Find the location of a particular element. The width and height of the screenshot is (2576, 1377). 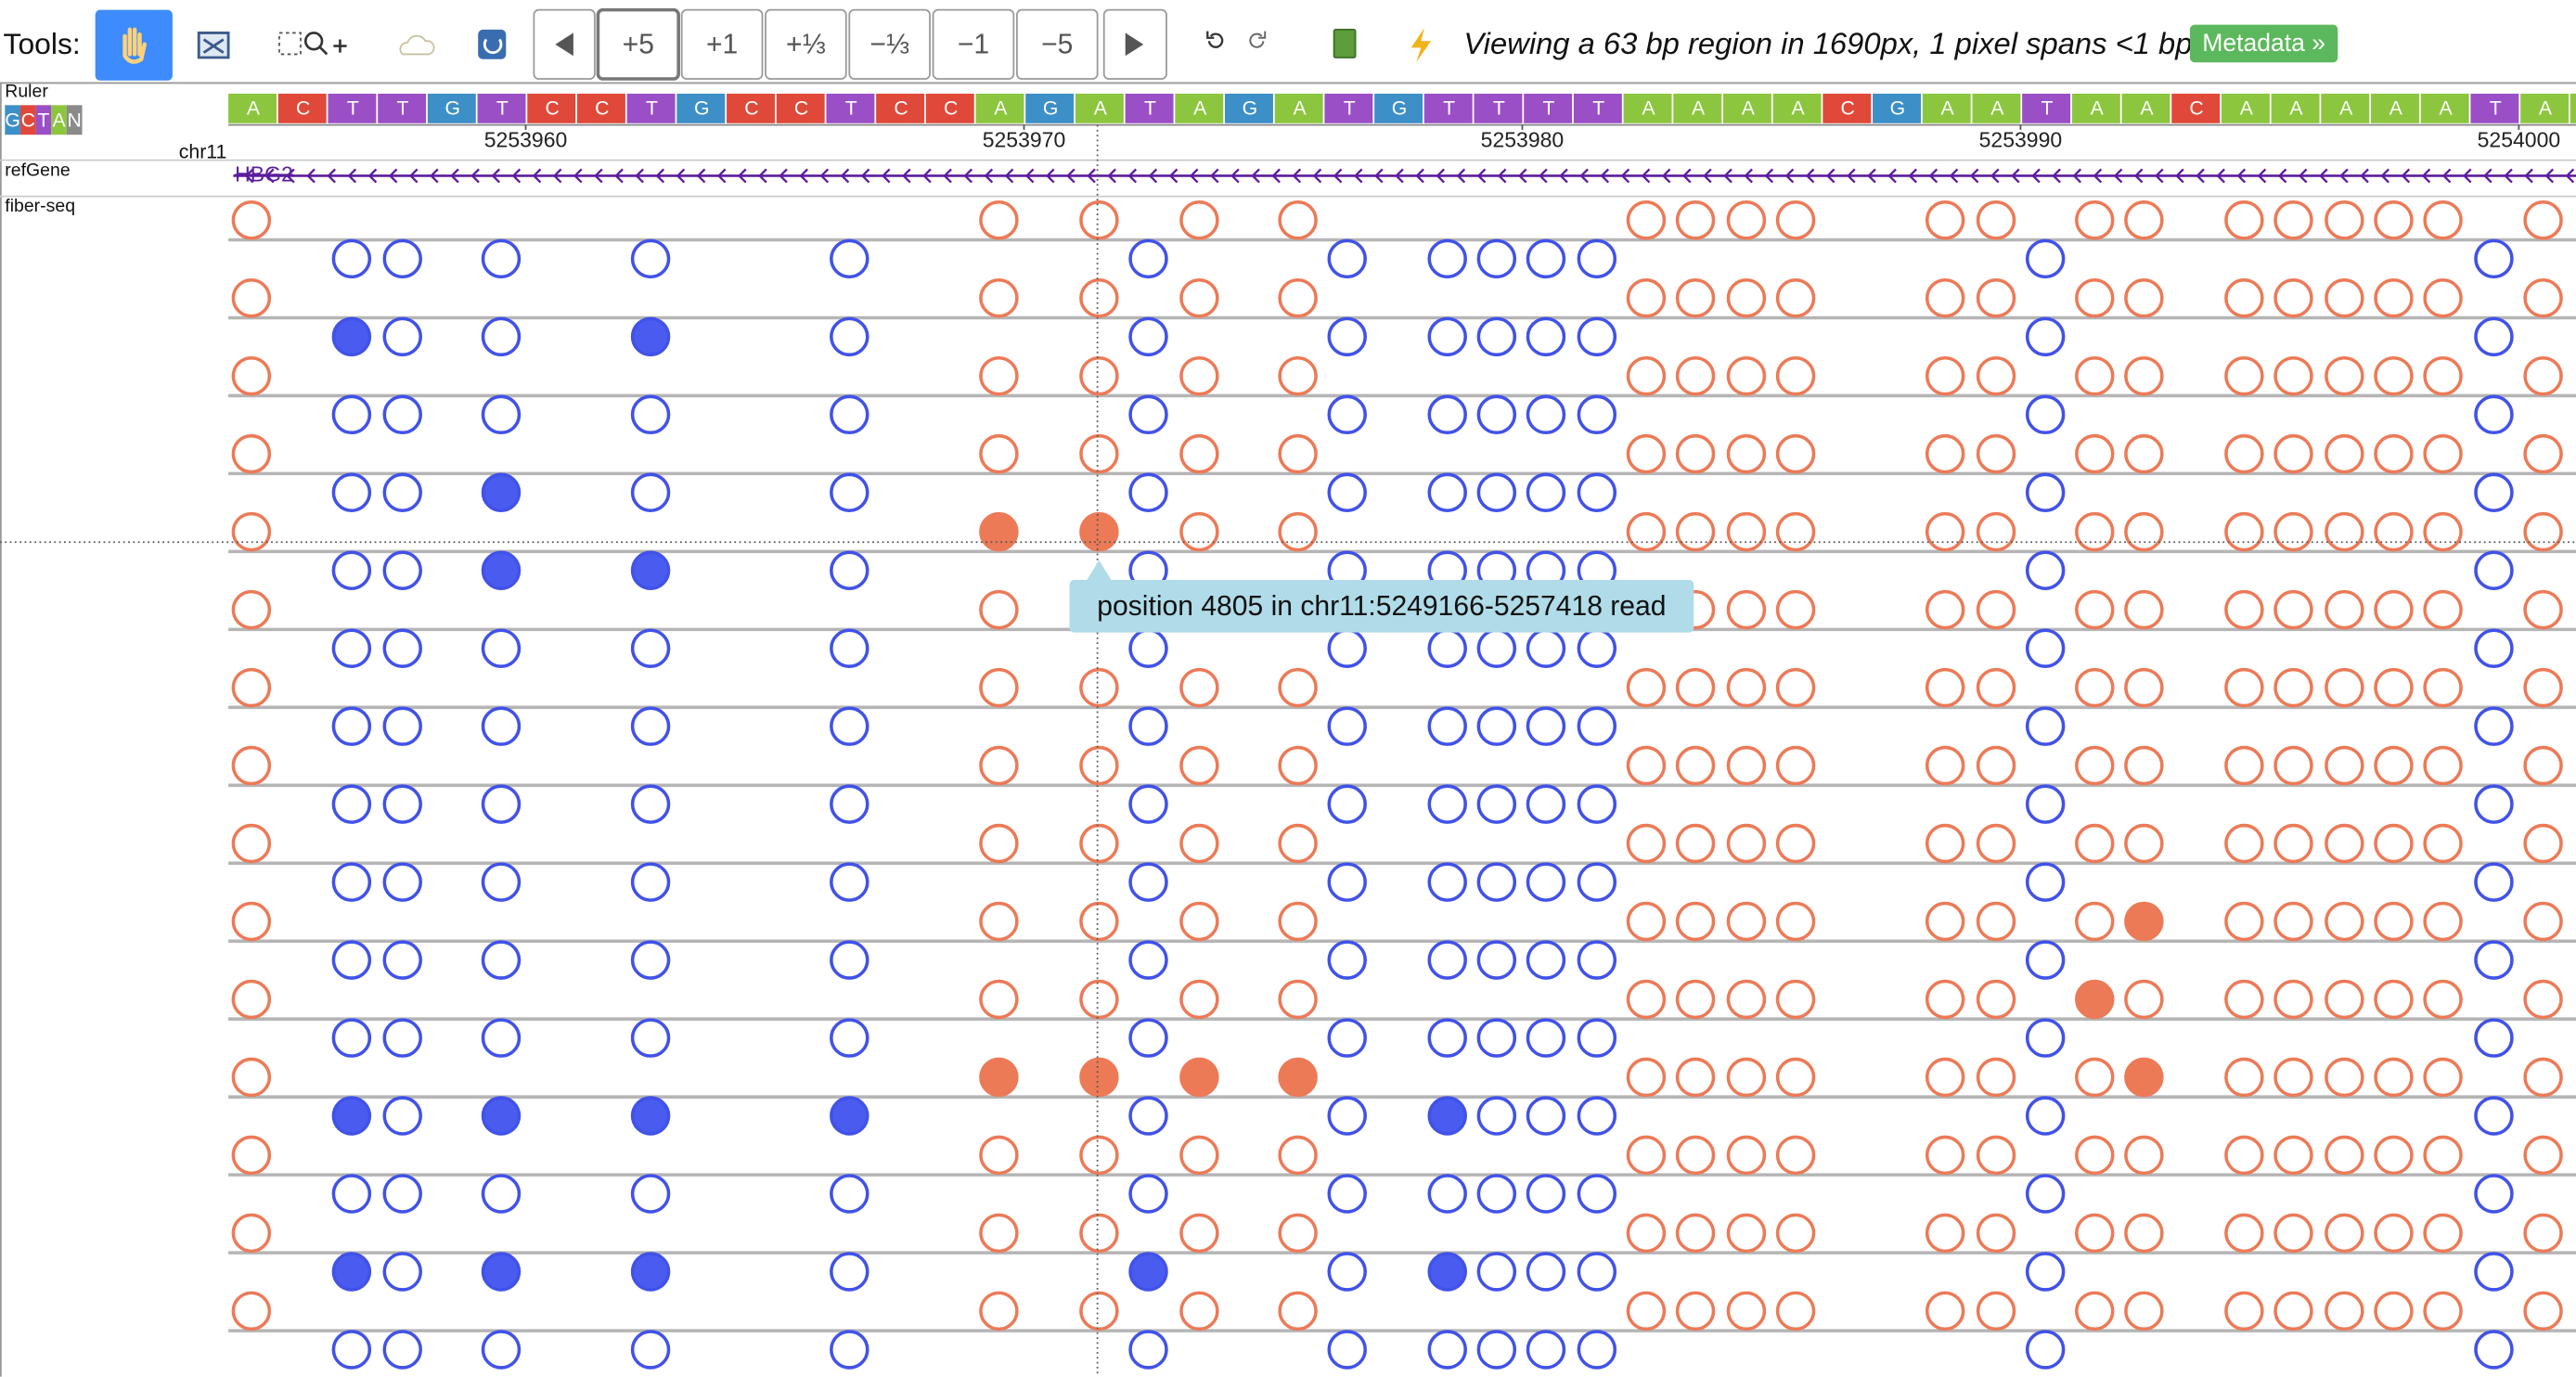

region-select-icon is located at coordinates (290, 44).